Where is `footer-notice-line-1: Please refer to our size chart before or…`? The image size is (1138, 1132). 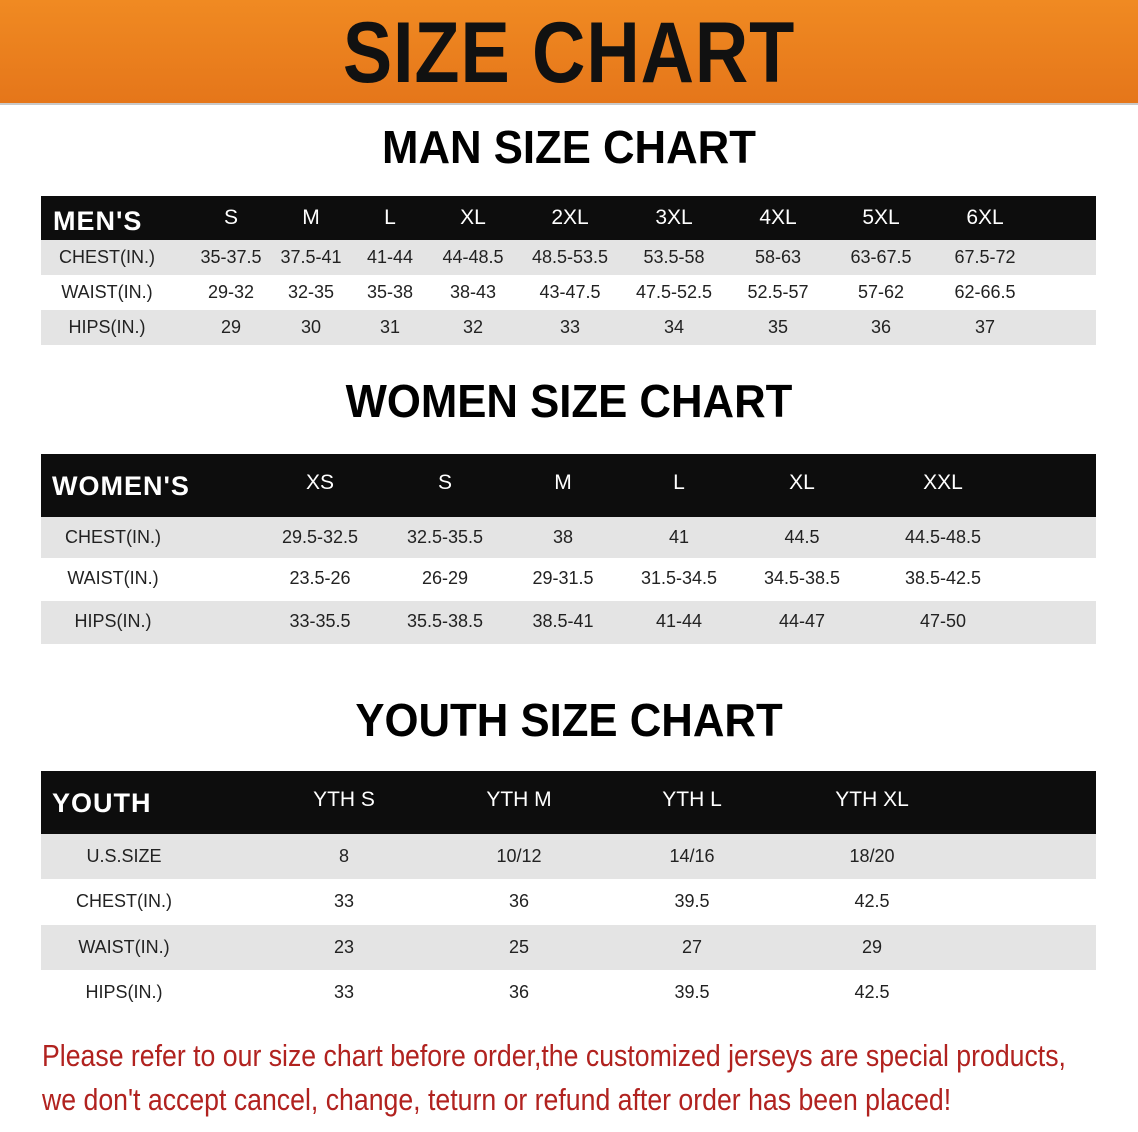 footer-notice-line-1: Please refer to our size chart before or… is located at coordinates (554, 1055).